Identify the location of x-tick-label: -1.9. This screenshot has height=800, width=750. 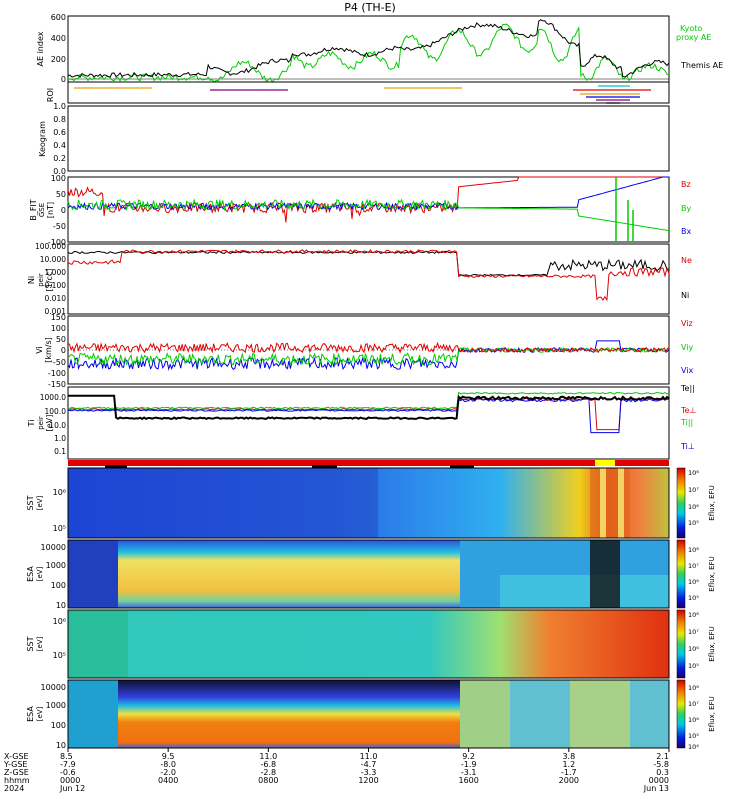
(469, 764).